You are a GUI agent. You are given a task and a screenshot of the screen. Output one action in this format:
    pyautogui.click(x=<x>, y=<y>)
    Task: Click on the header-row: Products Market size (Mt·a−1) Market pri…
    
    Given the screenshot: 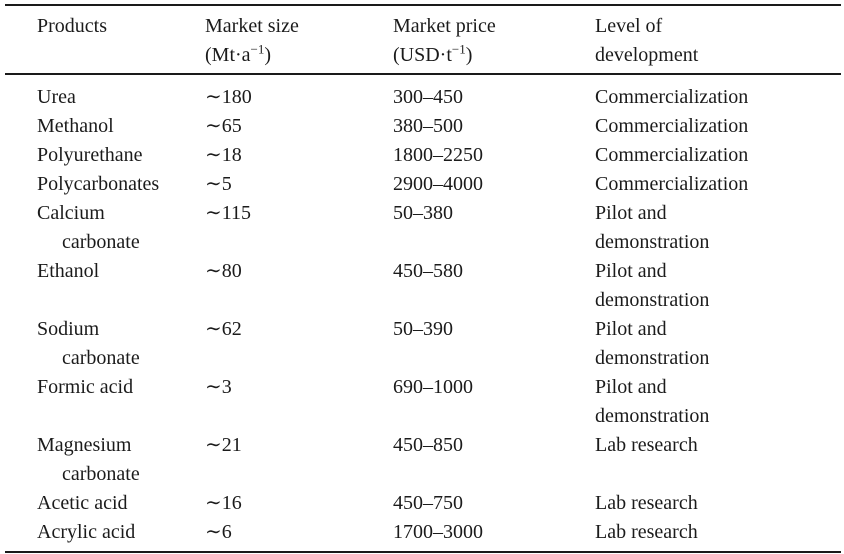 What is the action you would take?
    pyautogui.click(x=423, y=40)
    